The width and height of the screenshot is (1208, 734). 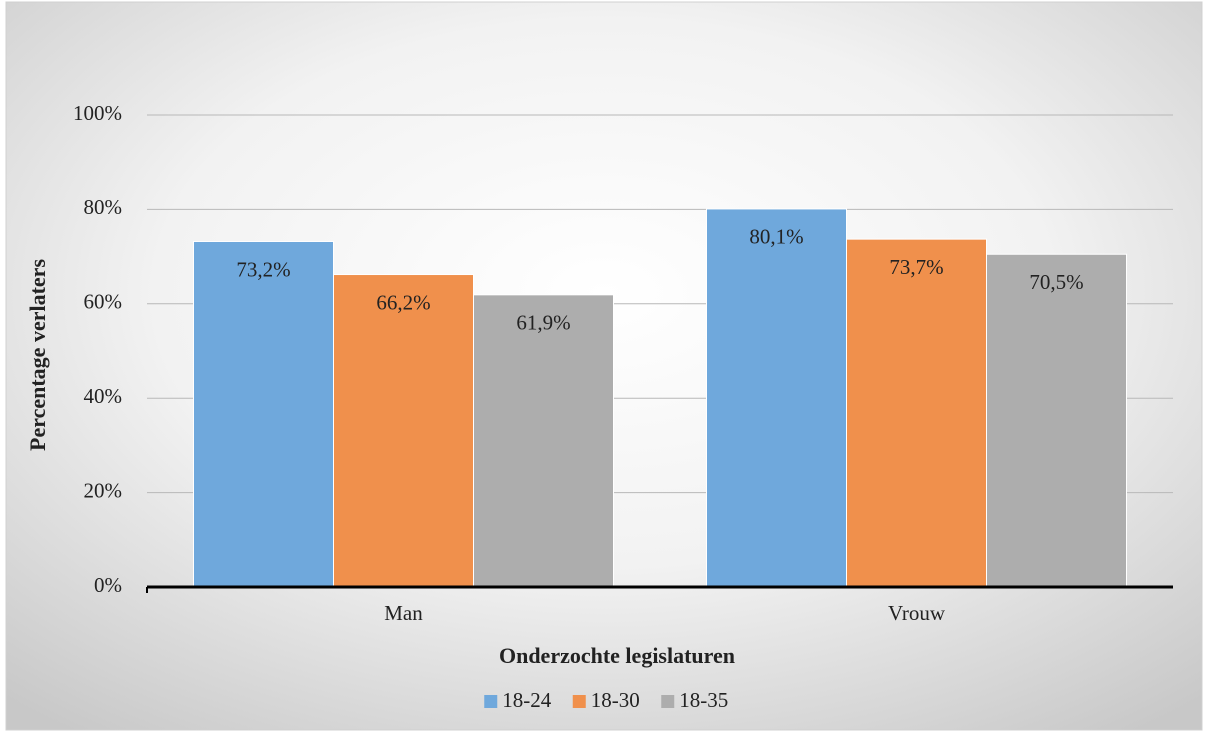 I want to click on y-tick-label: 60%, so click(x=103, y=302).